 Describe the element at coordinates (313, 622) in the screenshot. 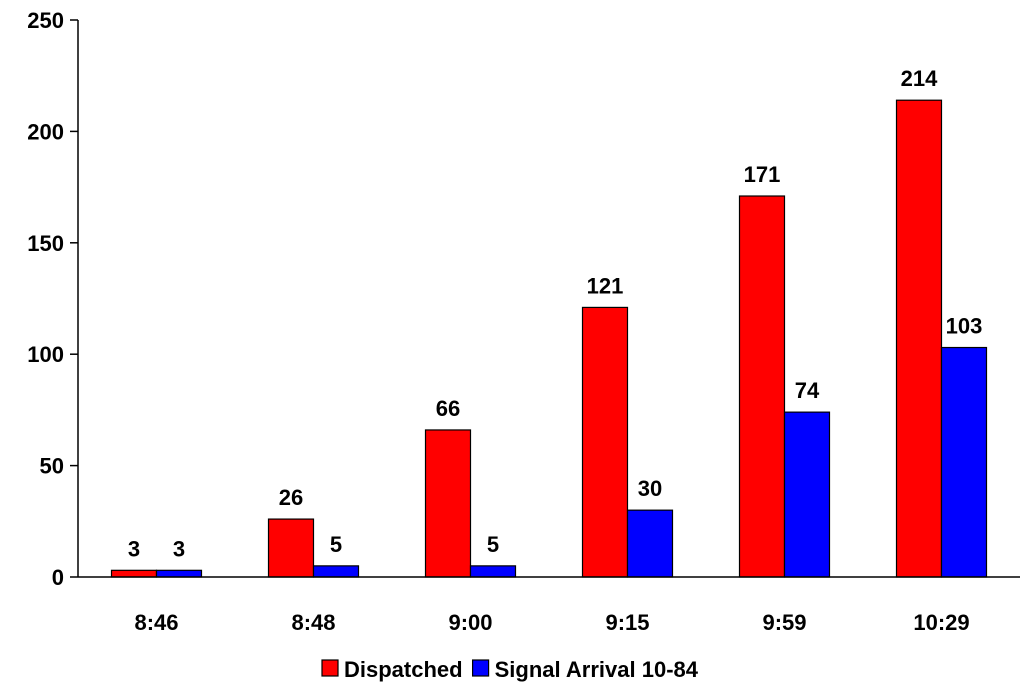

I see `x-tick-label: 8:48` at that location.